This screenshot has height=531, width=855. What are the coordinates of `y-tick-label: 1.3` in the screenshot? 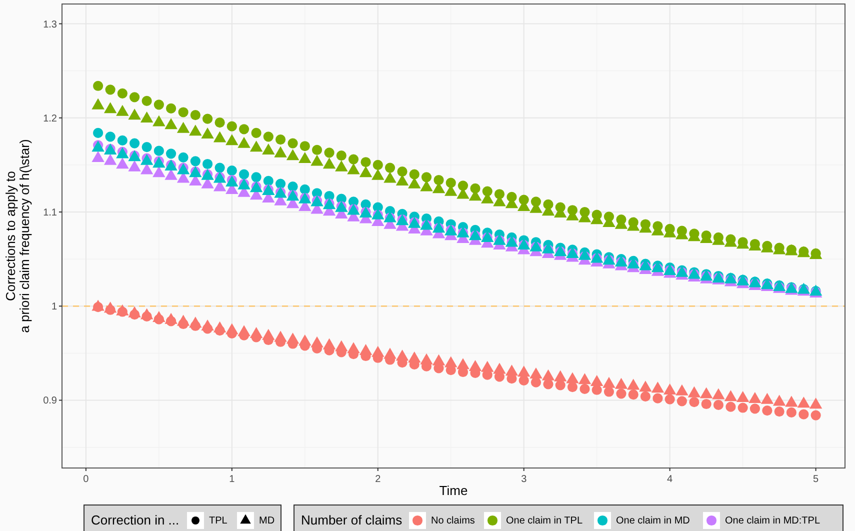 It's located at (50, 24).